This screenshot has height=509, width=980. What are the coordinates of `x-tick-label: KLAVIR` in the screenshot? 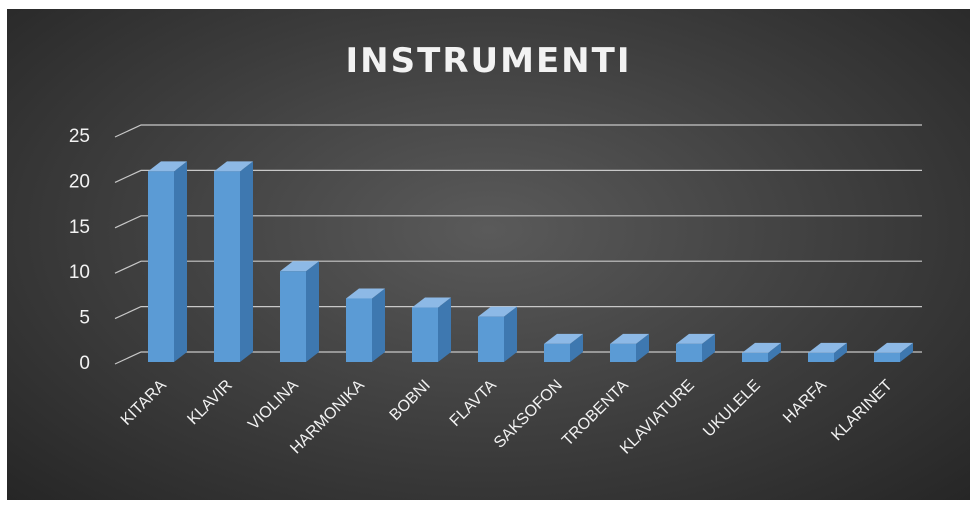 It's located at (209, 402).